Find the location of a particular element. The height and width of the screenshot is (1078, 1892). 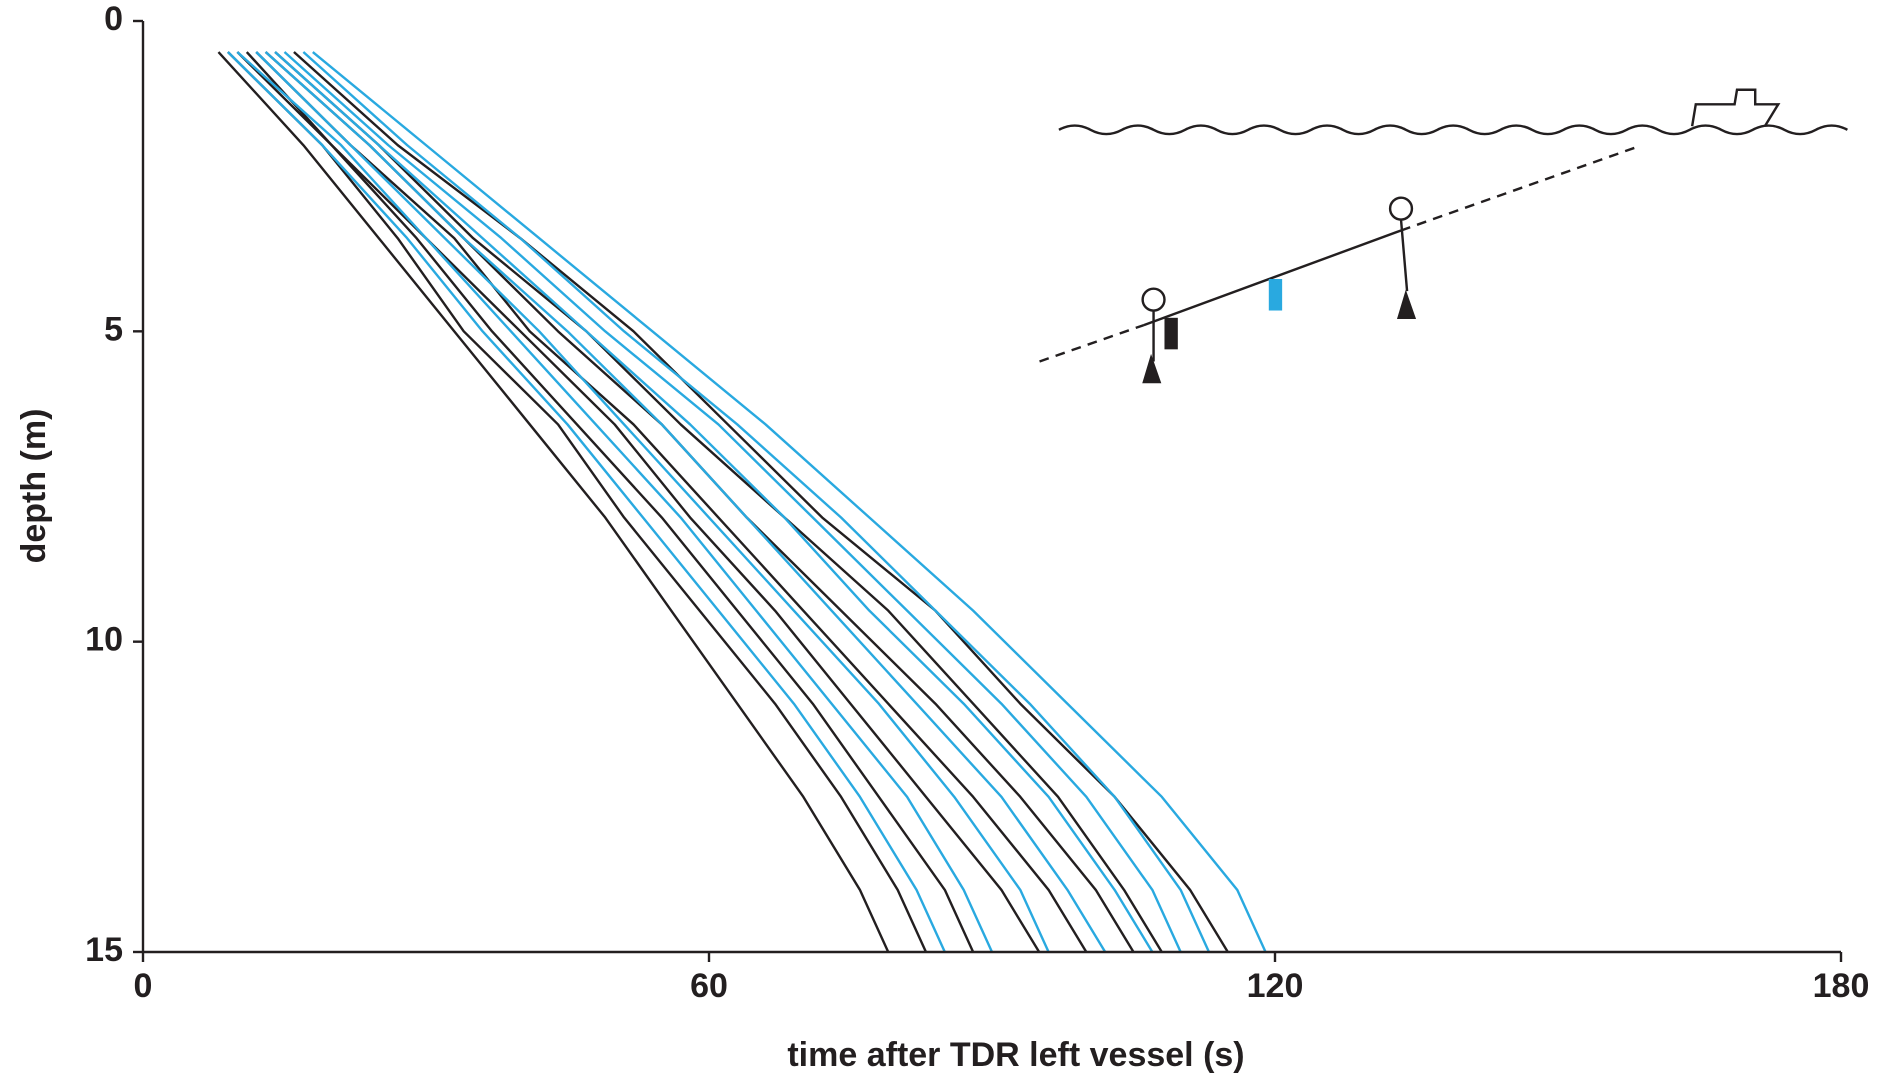

y-tick-label: 15 is located at coordinates (104, 950).